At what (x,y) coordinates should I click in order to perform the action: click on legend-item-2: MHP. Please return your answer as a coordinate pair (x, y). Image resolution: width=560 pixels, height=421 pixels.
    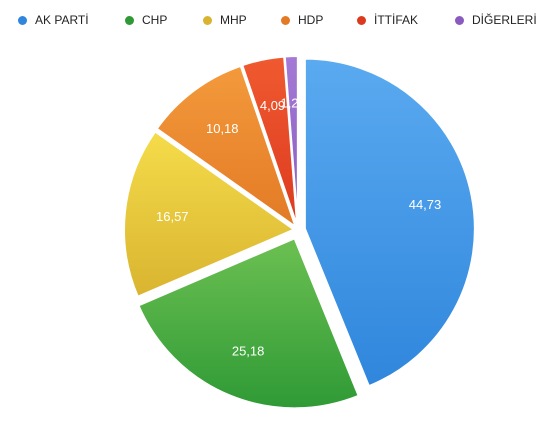
    Looking at the image, I should click on (225, 20).